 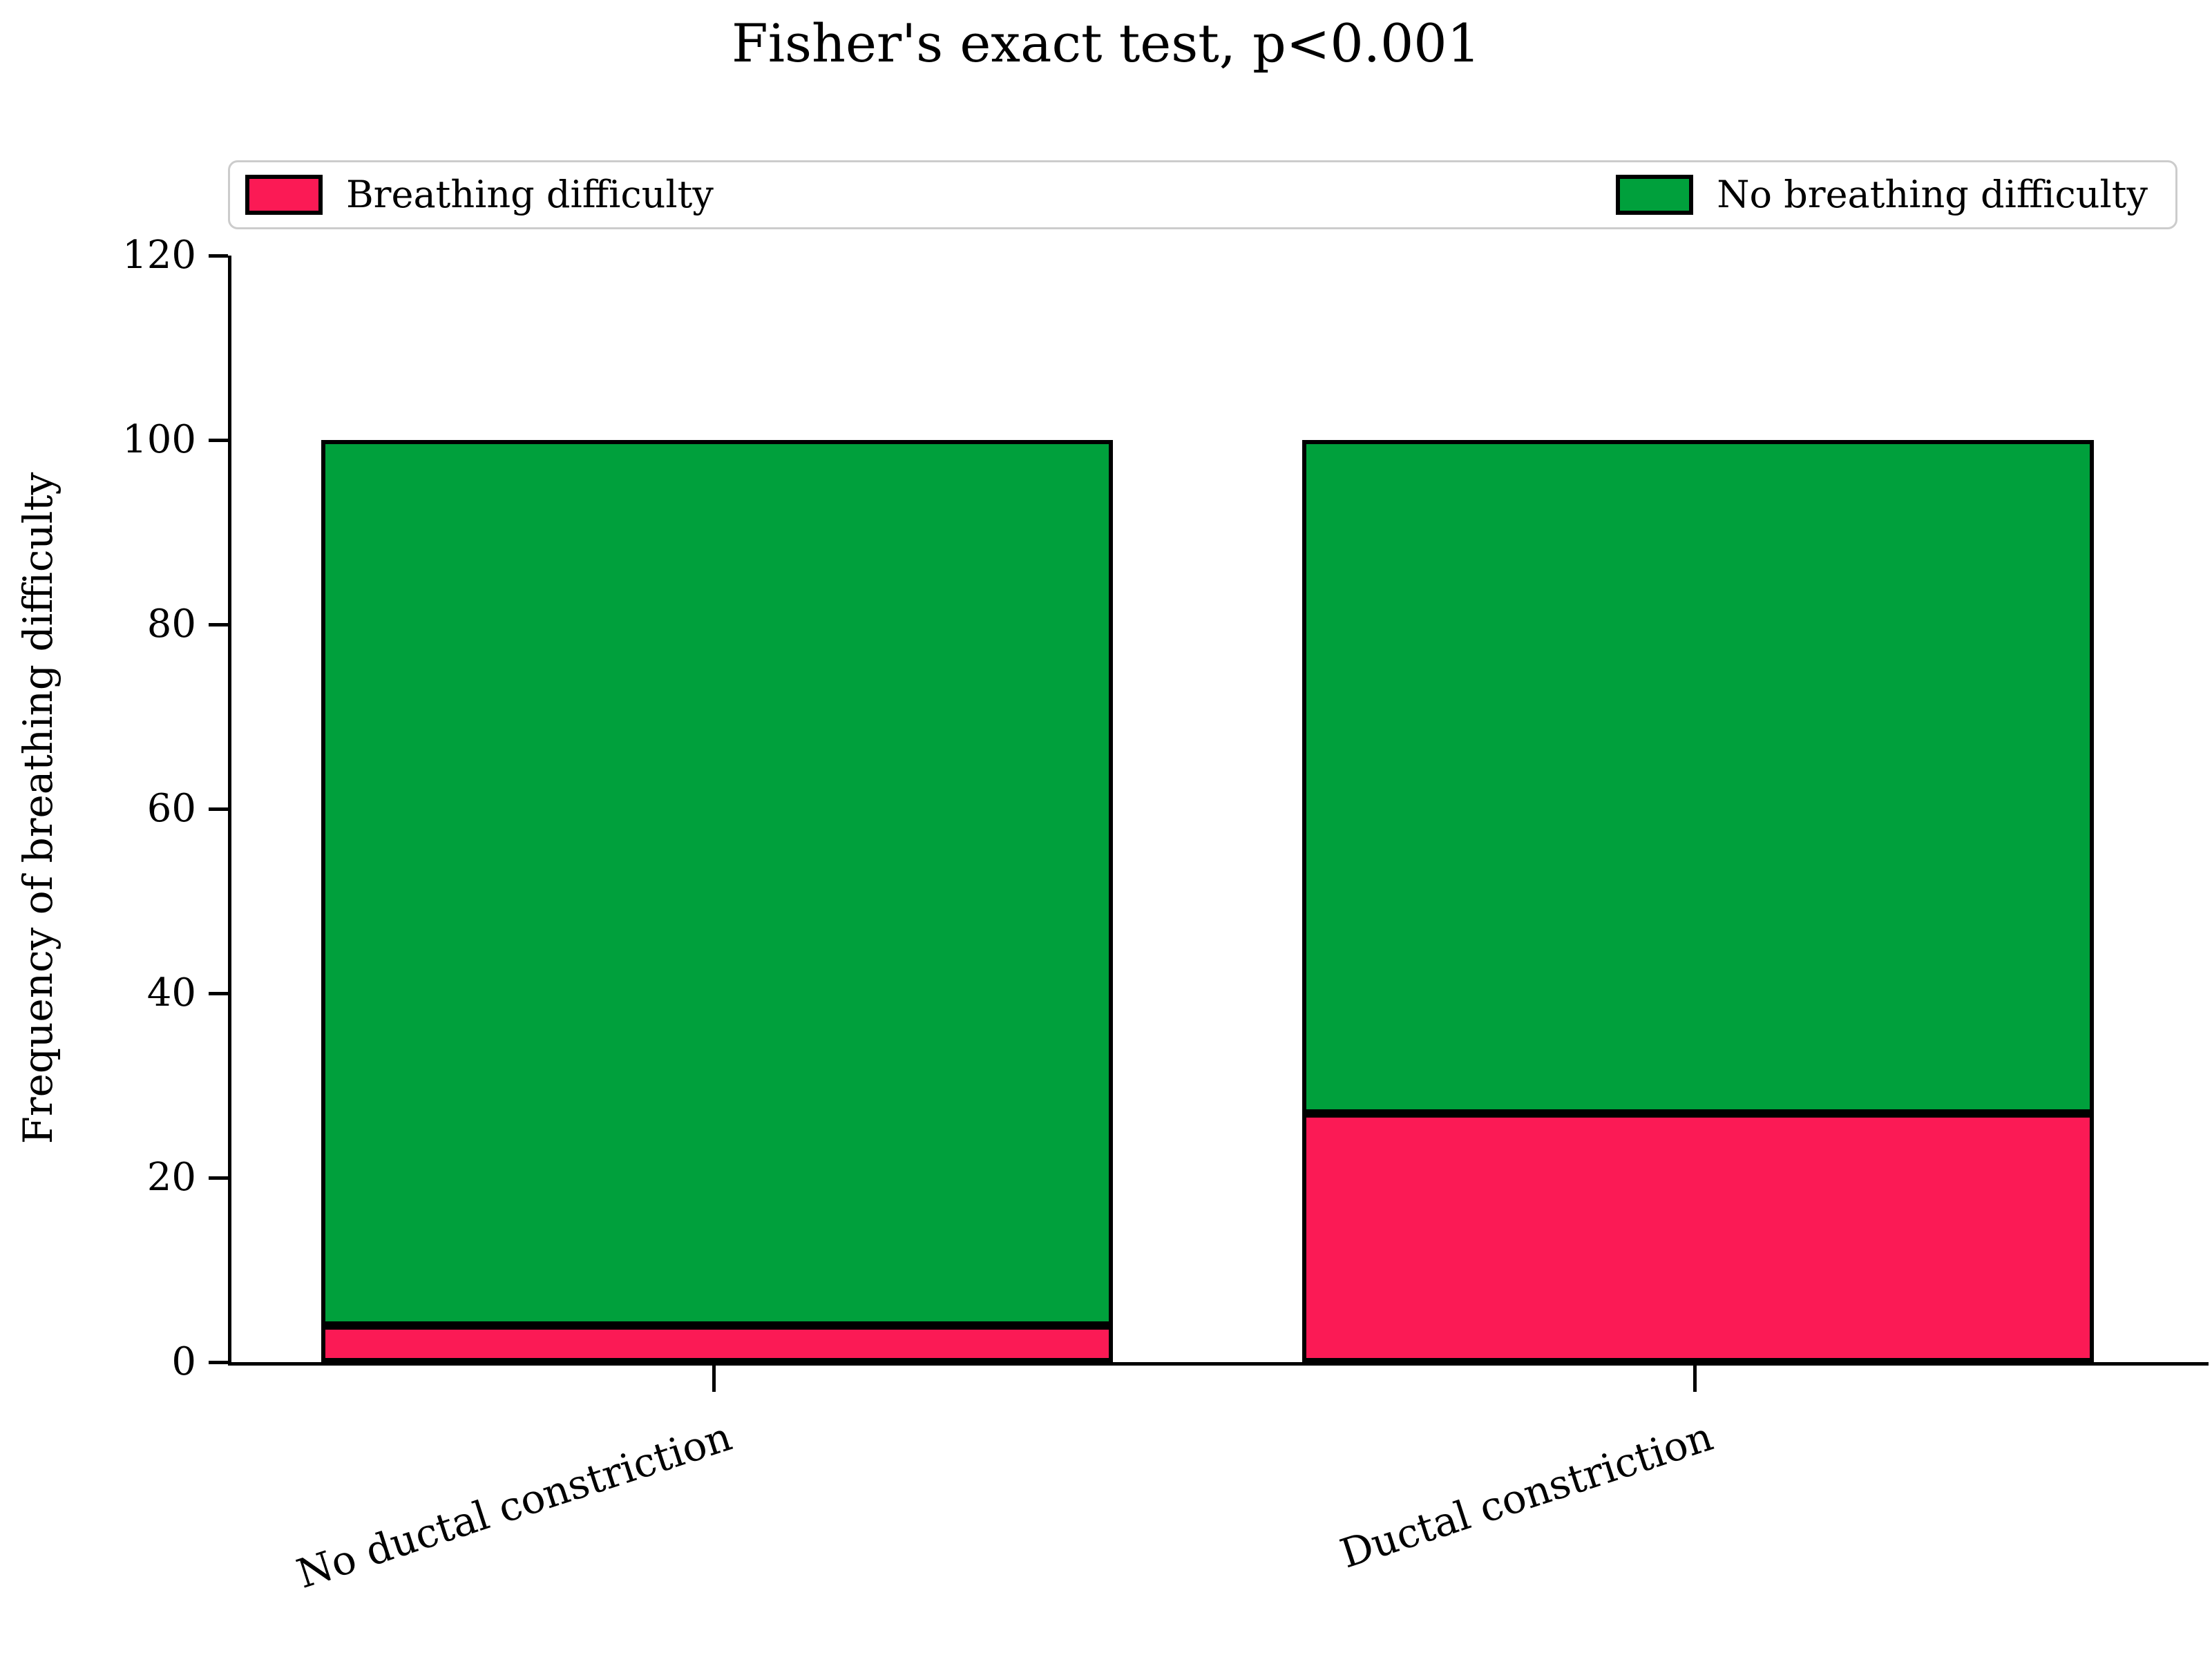 What do you see at coordinates (171, 1177) in the screenshot?
I see `y-tick-label-20: 20` at bounding box center [171, 1177].